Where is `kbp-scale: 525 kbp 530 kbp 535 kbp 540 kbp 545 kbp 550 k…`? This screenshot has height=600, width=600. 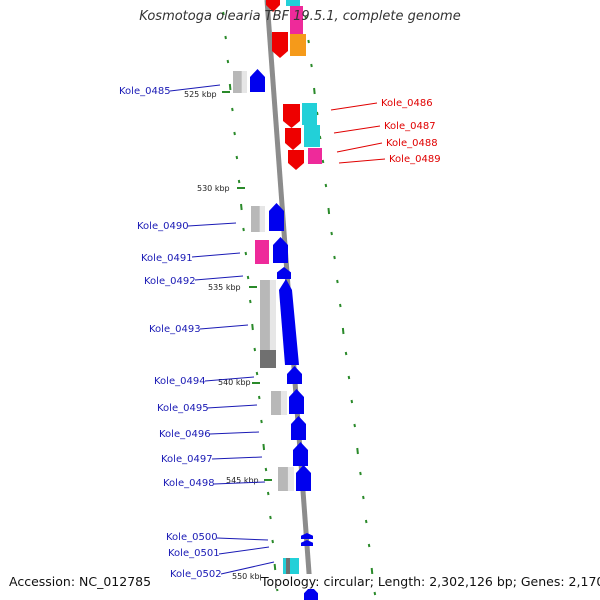 kbp-scale: 525 kbp 530 kbp 535 kbp 540 kbp 545 kbp 550 k… is located at coordinates (231, 335).